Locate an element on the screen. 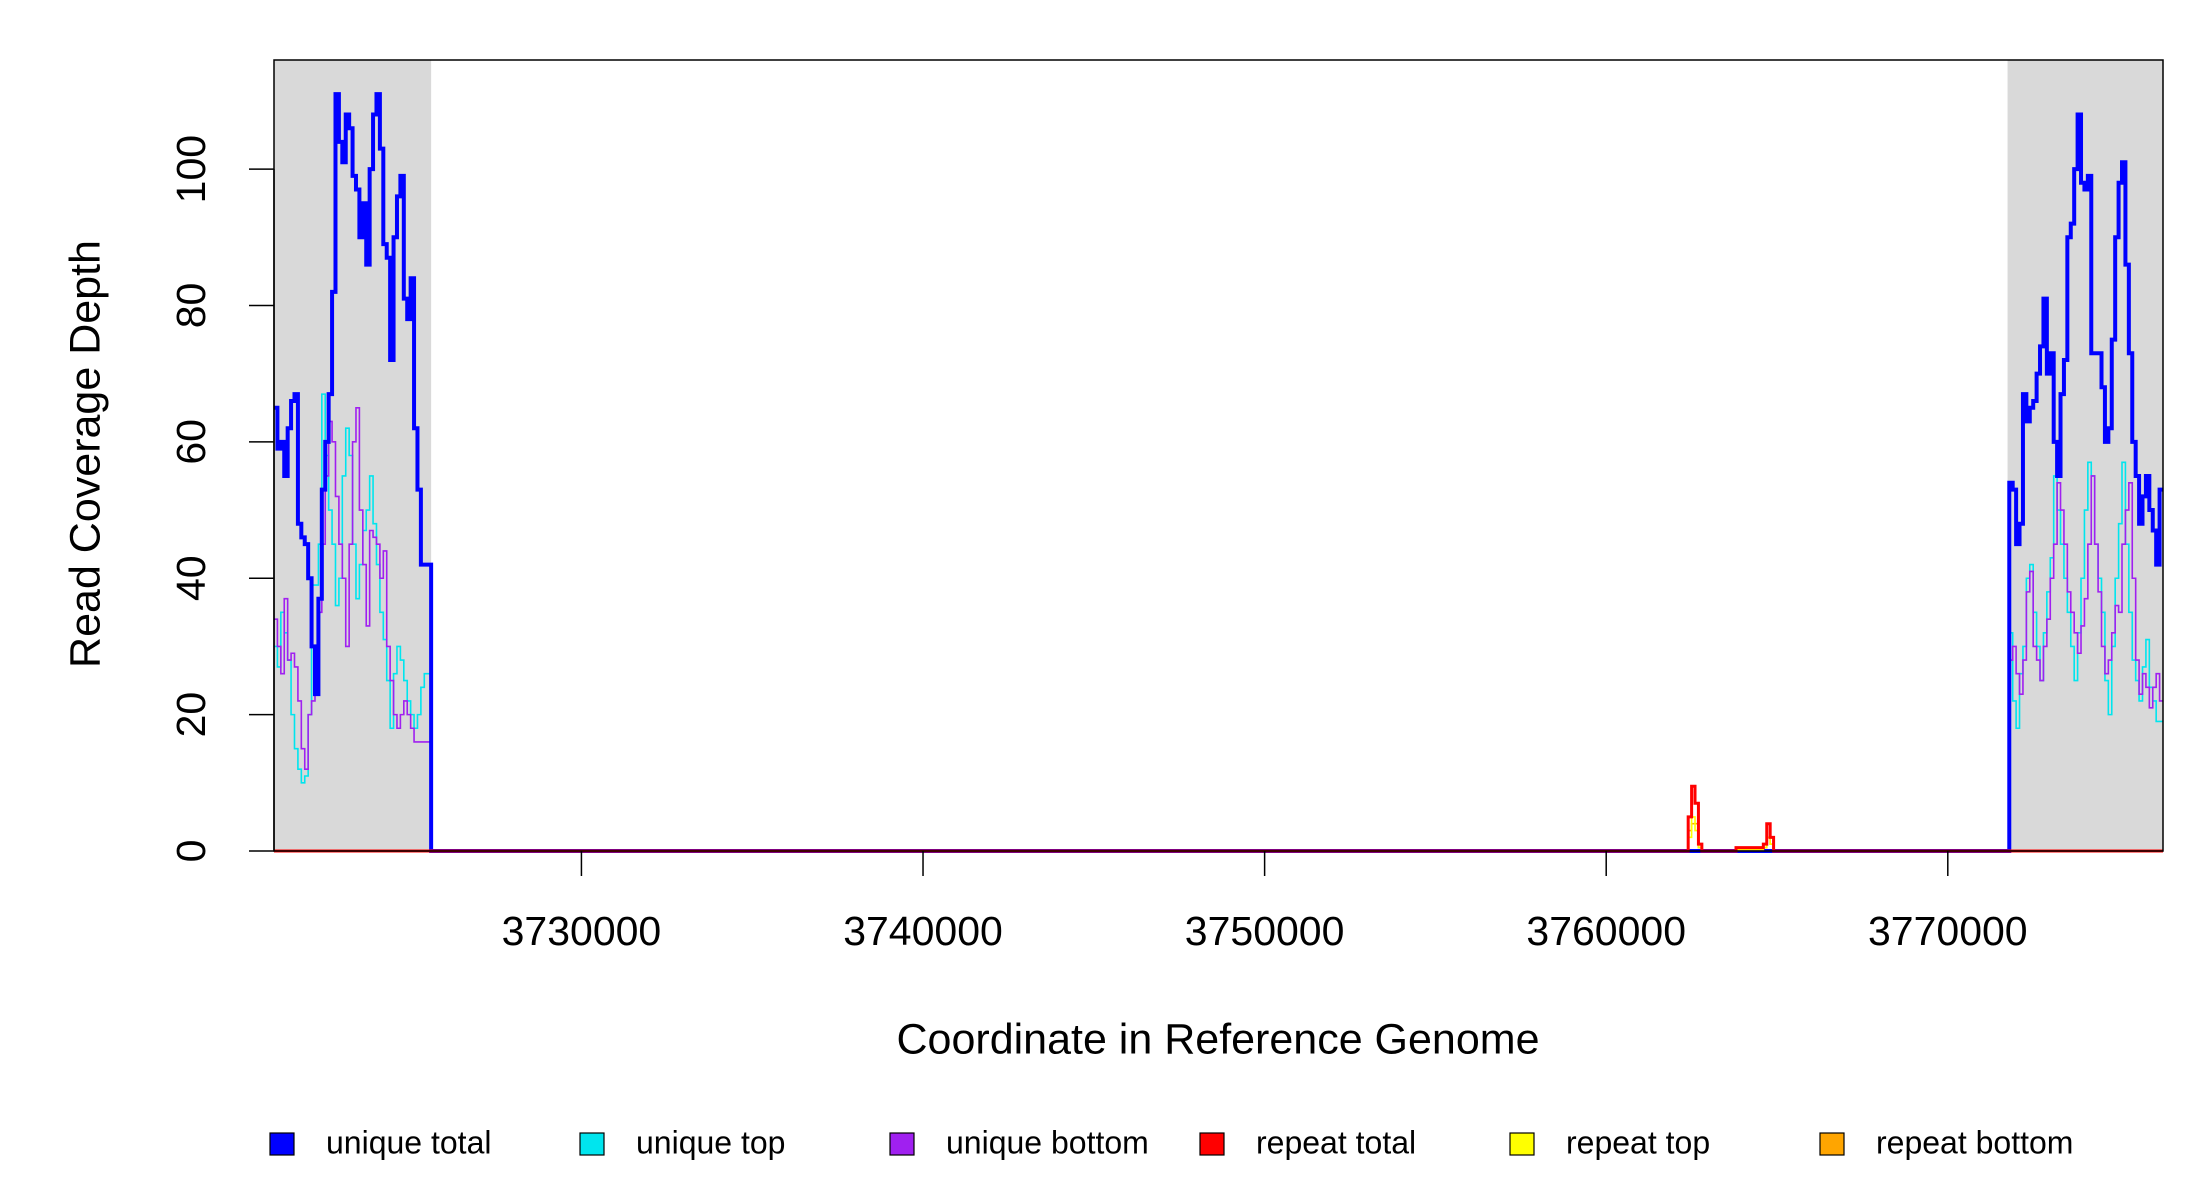  legend-item: repeat bottom is located at coordinates (1946, 1142).